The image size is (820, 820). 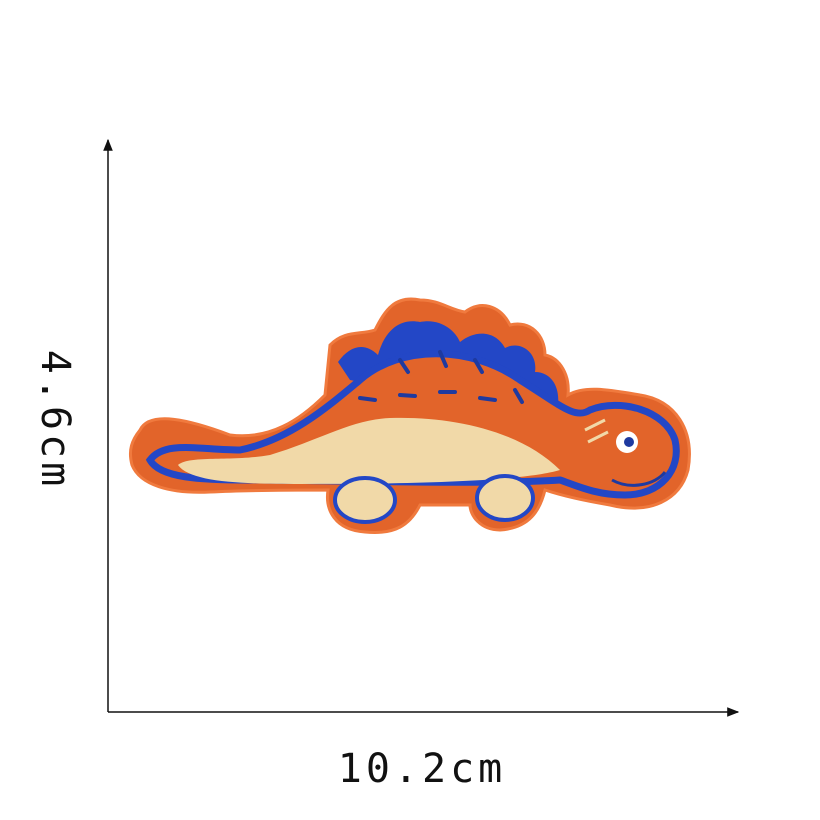 What do you see at coordinates (55, 420) in the screenshot?
I see `height-label: 4.6cm` at bounding box center [55, 420].